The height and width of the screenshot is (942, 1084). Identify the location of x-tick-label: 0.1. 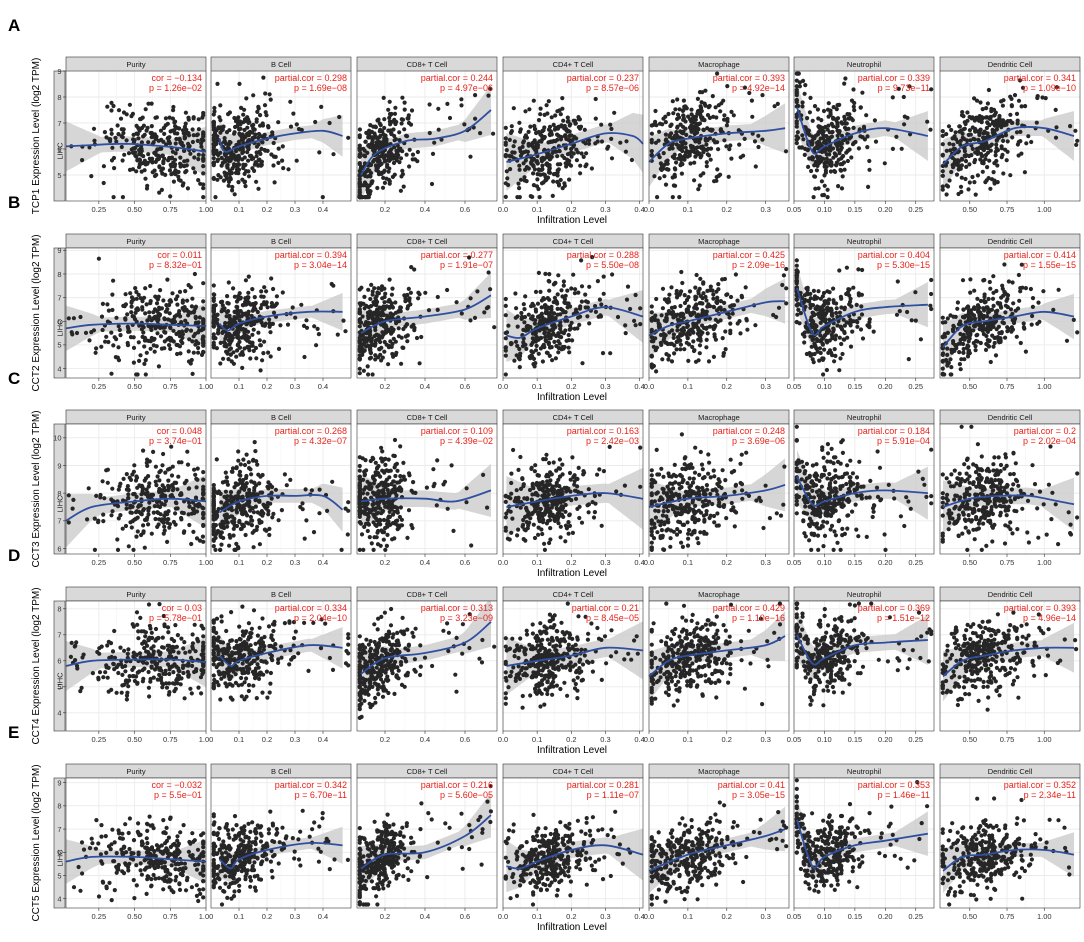
(688, 386).